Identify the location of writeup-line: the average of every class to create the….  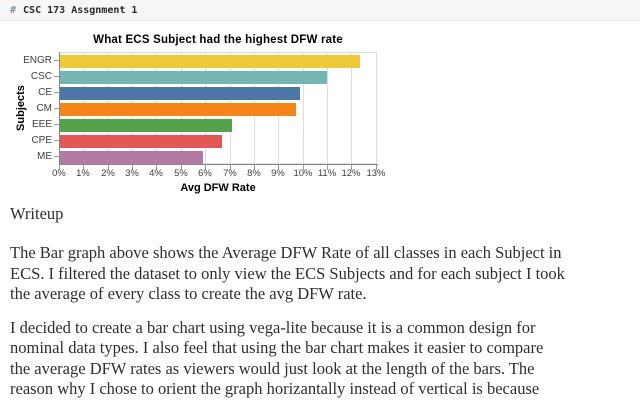
(188, 293).